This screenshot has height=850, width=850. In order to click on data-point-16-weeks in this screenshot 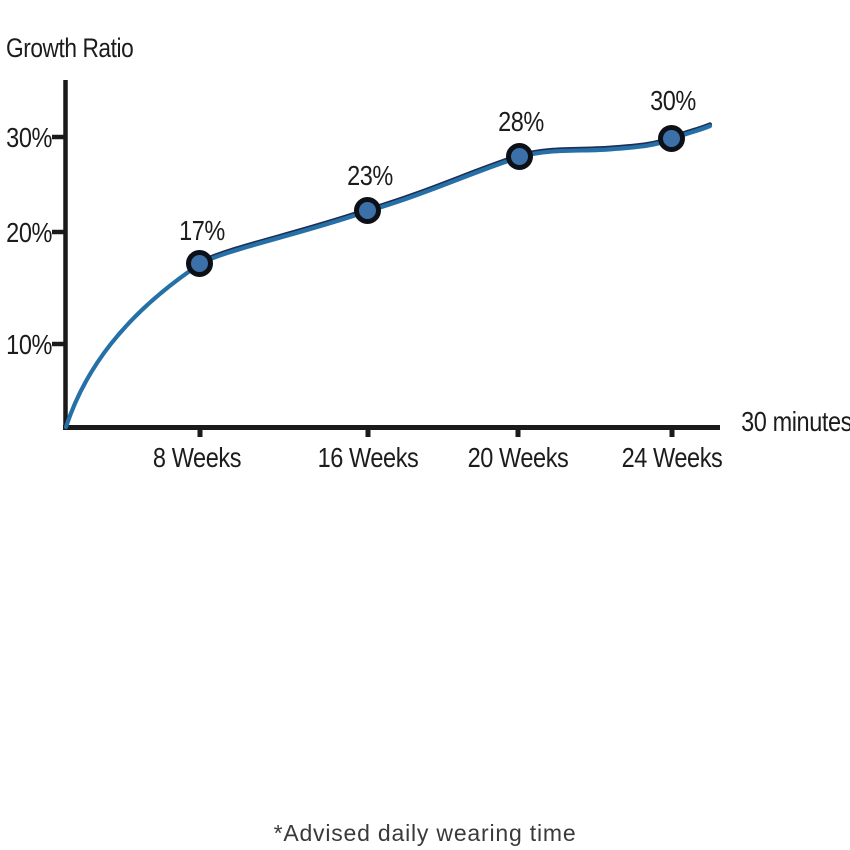, I will do `click(367, 210)`.